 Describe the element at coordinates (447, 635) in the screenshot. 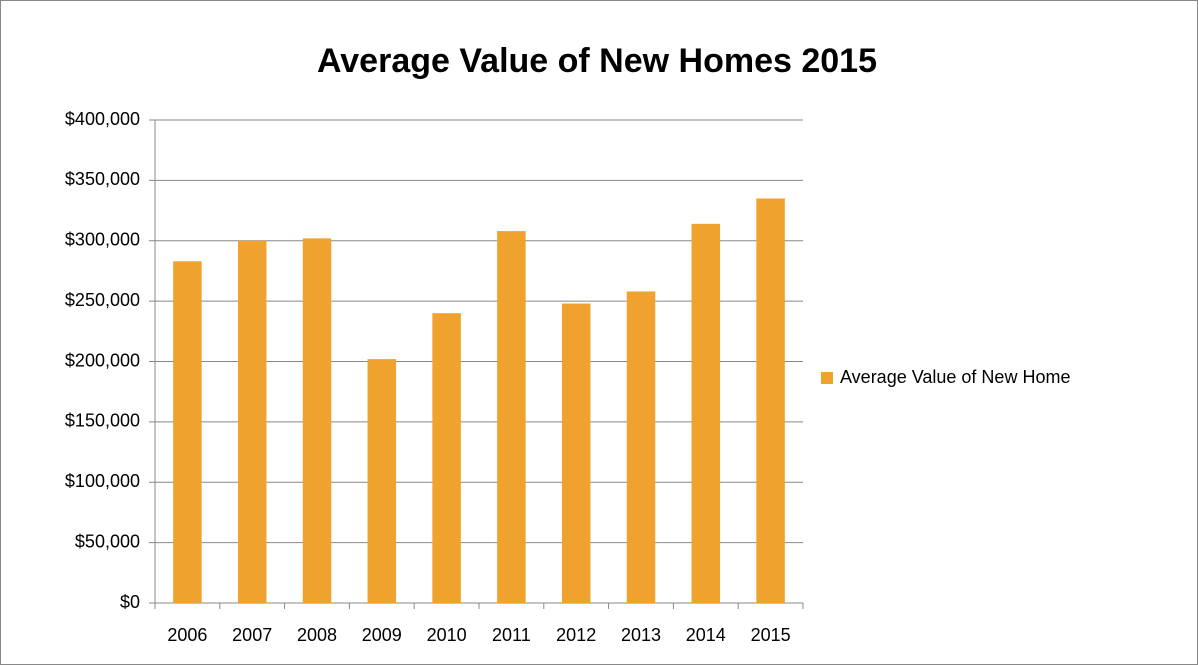

I see `x-tick-label: 2010` at that location.